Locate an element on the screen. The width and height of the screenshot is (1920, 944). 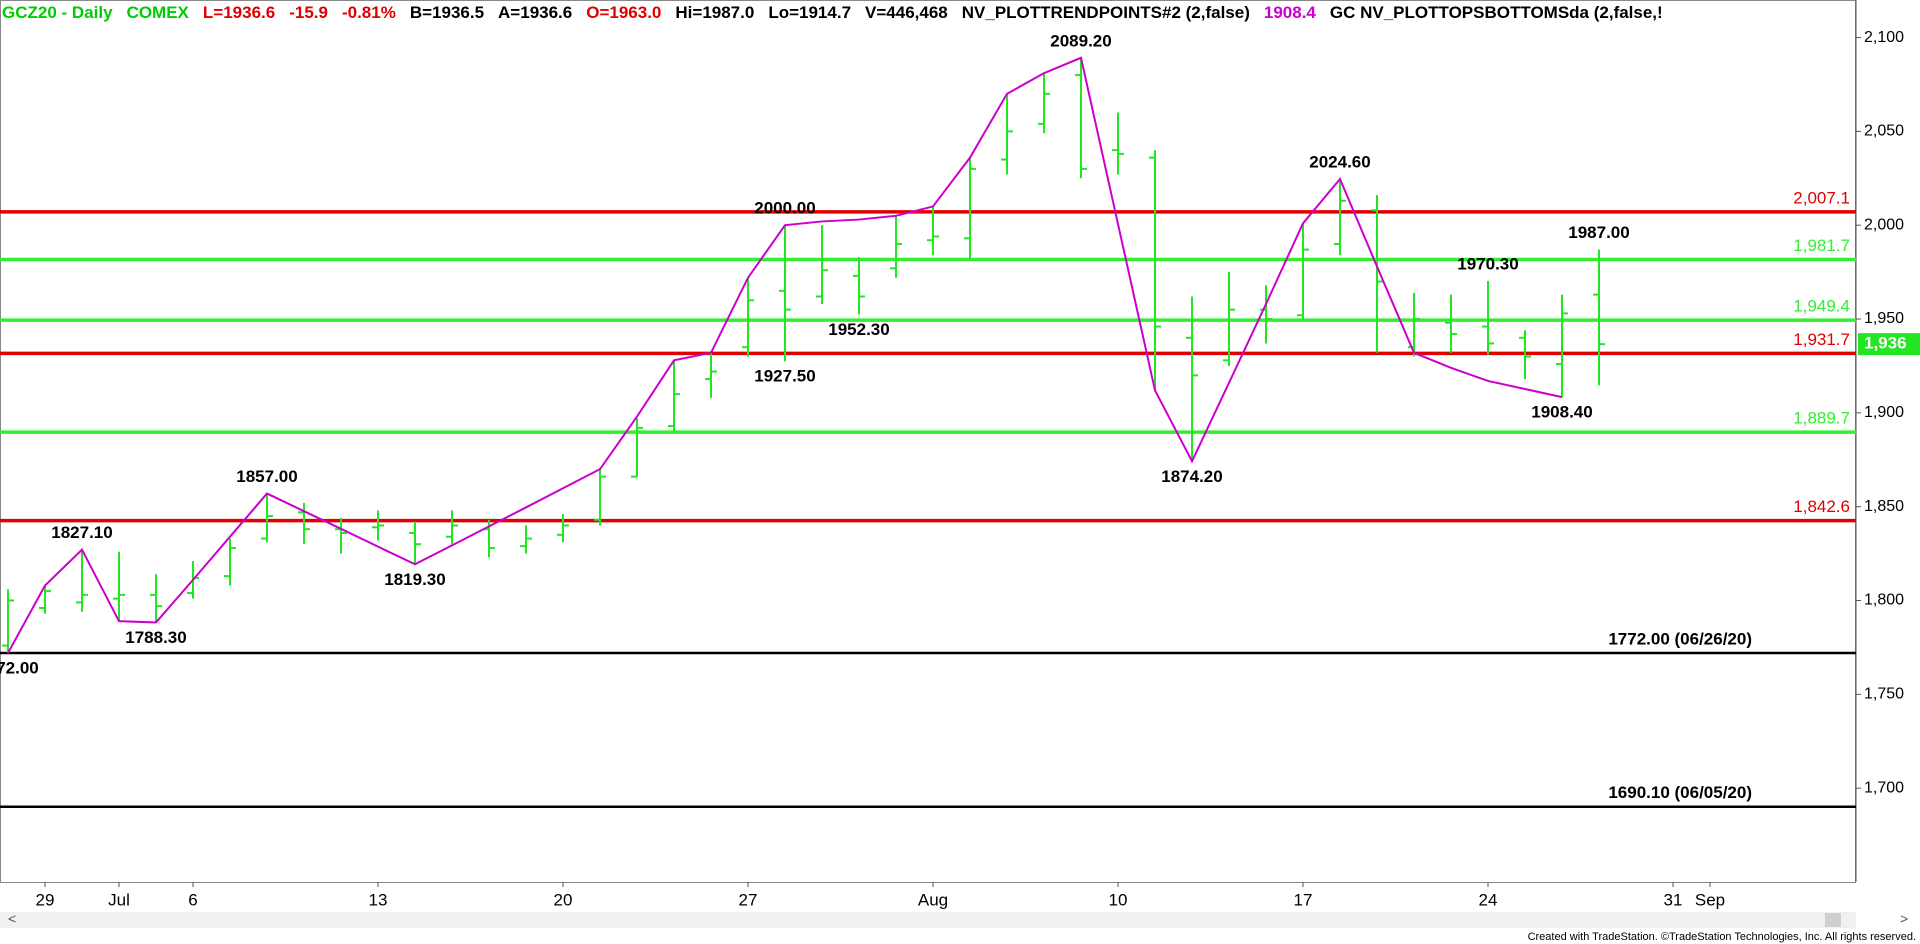
bottom-label: 1819.30 is located at coordinates (414, 579).